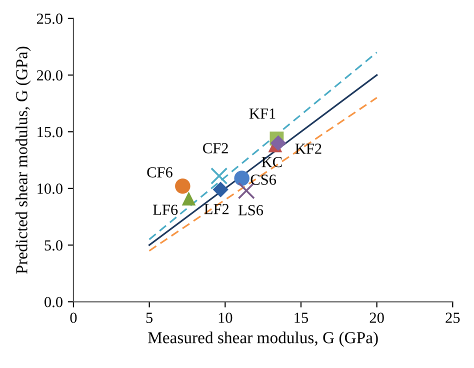 Image resolution: width=474 pixels, height=368 pixels. I want to click on x-tick-label: 25, so click(453, 317).